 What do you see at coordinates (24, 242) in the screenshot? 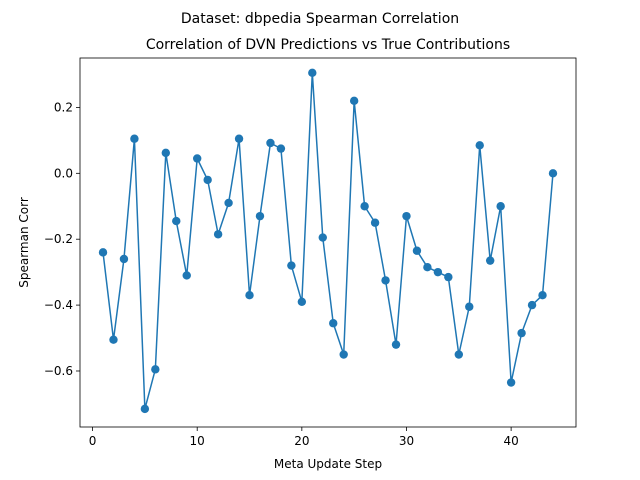
I see `y-axis-label: Spearman Corr` at bounding box center [24, 242].